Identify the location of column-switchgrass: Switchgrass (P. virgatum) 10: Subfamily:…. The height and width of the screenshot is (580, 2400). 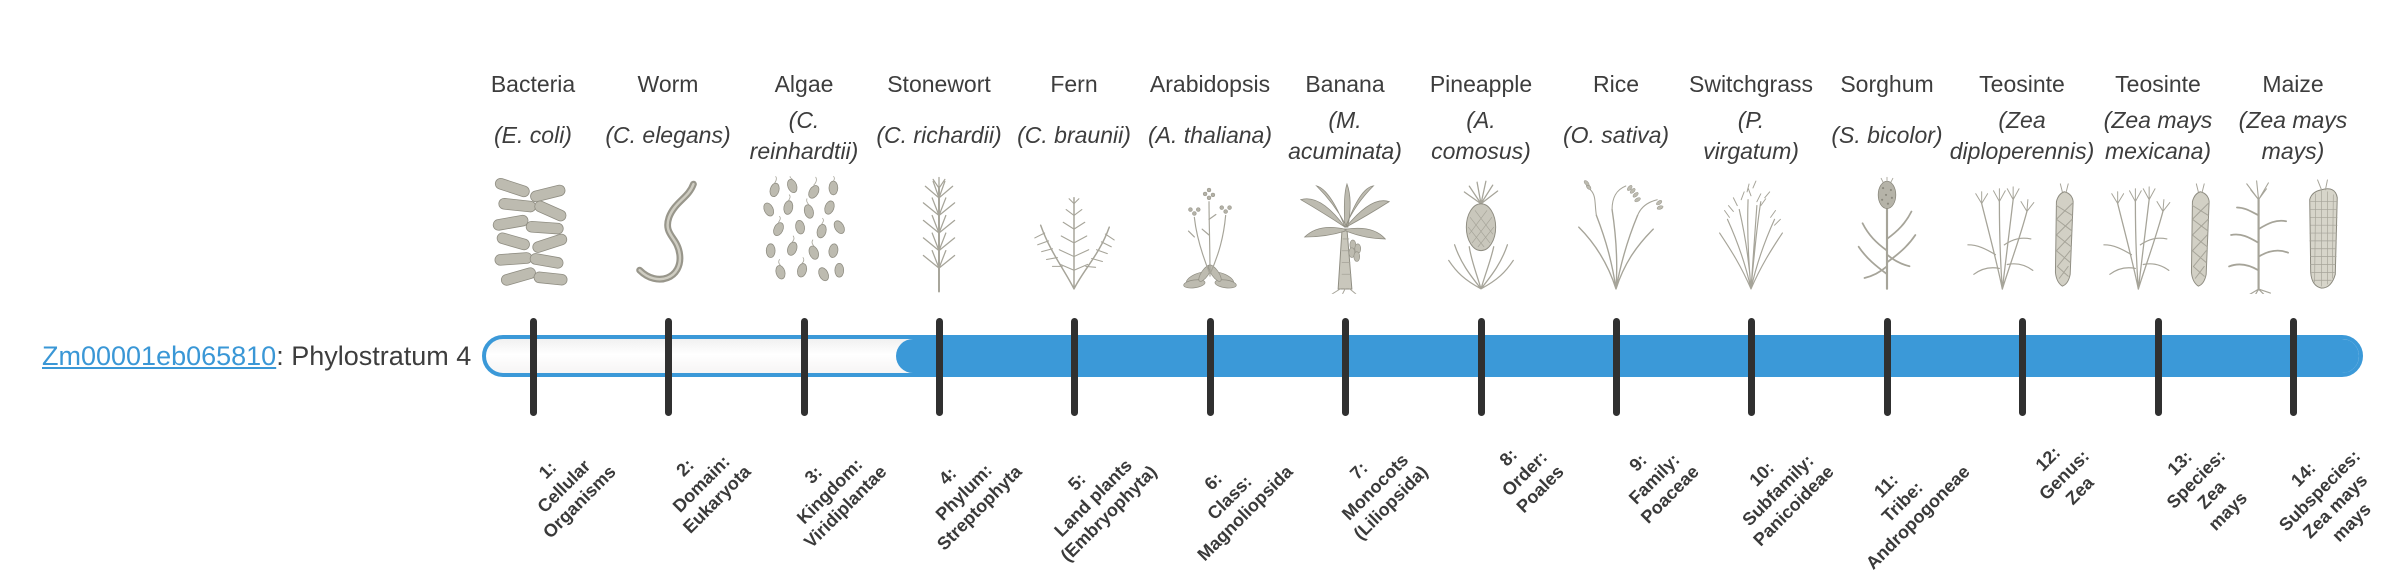
(1759, 290).